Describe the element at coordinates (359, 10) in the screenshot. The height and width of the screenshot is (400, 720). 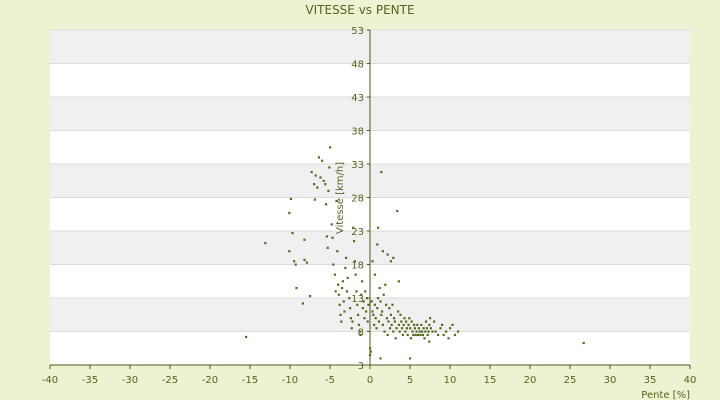
I see `chart-title: VITESSE vs PENTE` at that location.